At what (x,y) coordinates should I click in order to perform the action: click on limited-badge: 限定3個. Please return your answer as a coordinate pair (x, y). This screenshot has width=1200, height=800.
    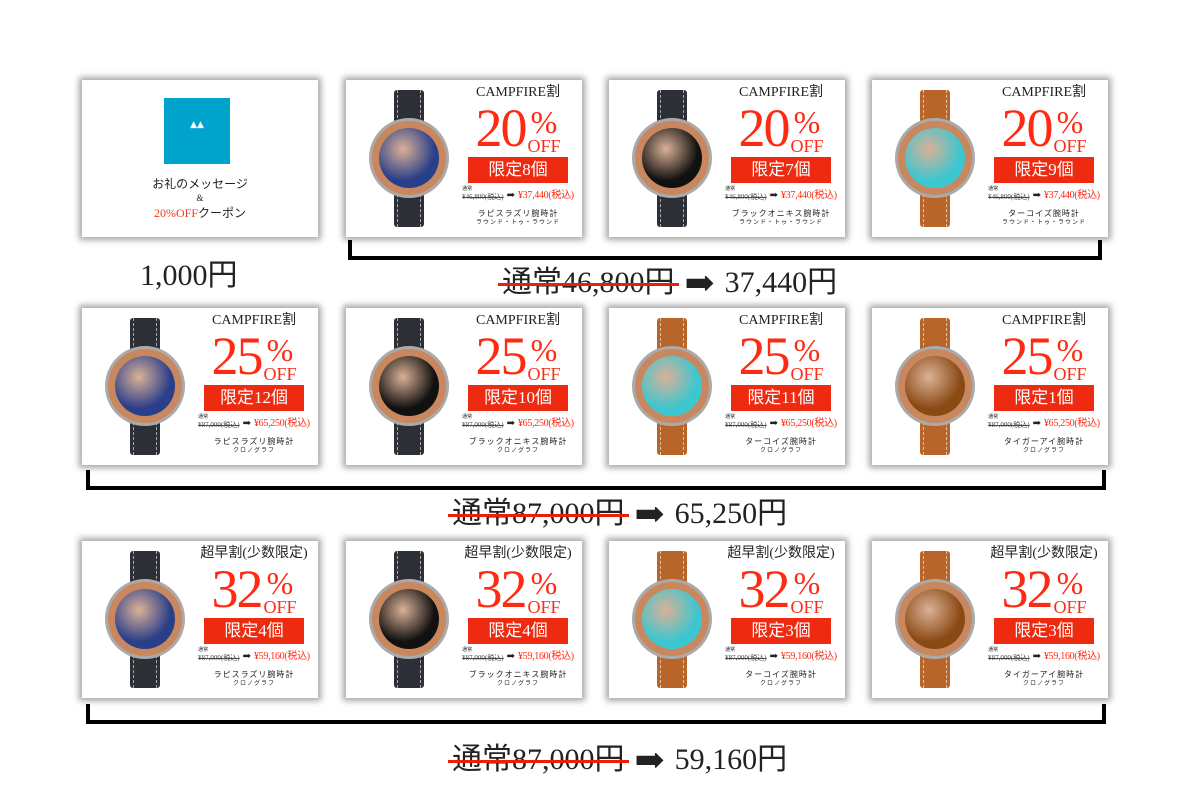
    Looking at the image, I should click on (781, 631).